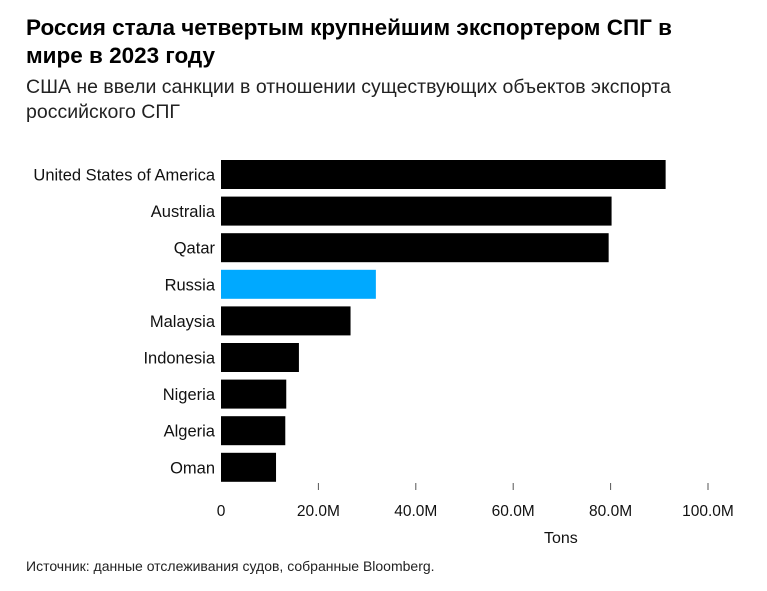  What do you see at coordinates (298, 284) in the screenshot?
I see `bar-russia` at bounding box center [298, 284].